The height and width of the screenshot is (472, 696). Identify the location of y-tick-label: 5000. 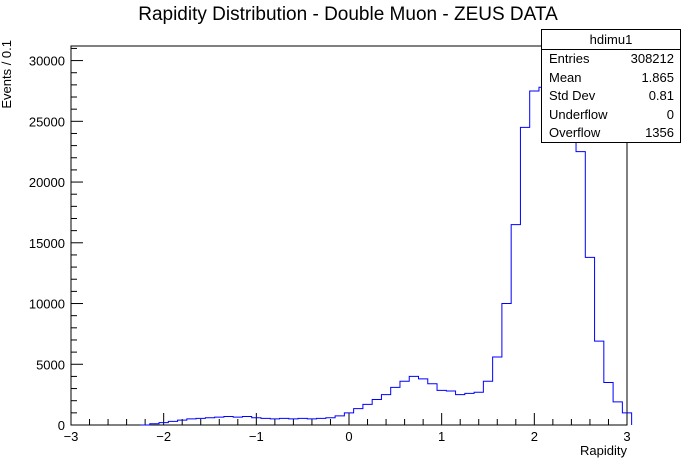
(50, 364).